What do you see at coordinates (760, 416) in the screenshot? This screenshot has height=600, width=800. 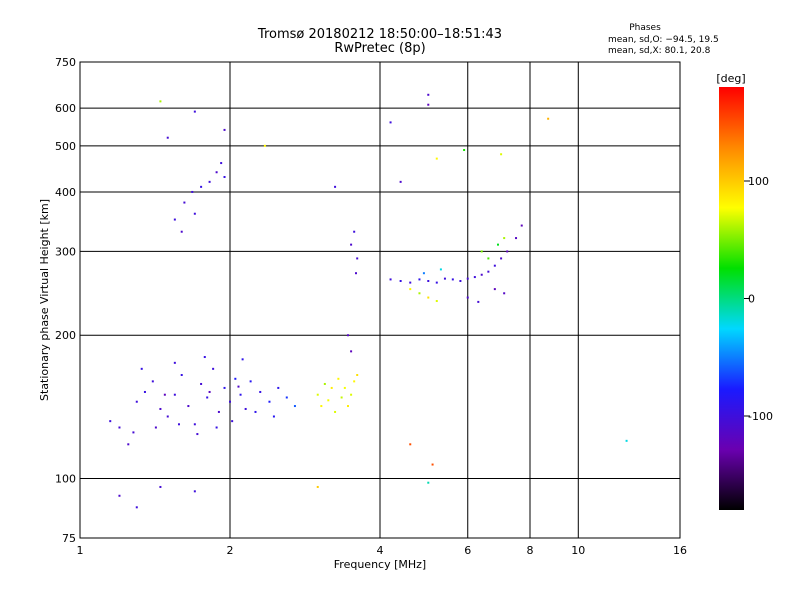 I see `colorbar-tick-2: -100` at bounding box center [760, 416].